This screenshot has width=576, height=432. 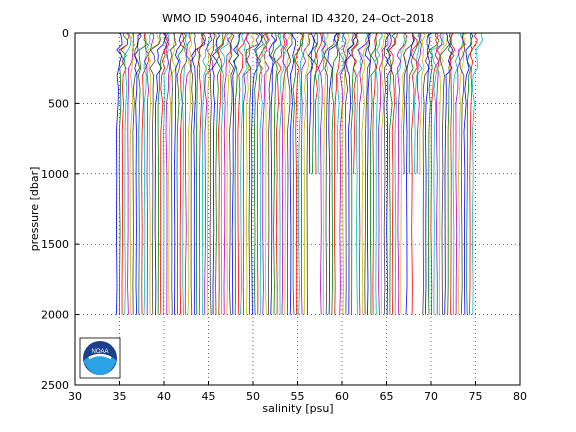 I want to click on logo-gull, so click(x=100, y=356).